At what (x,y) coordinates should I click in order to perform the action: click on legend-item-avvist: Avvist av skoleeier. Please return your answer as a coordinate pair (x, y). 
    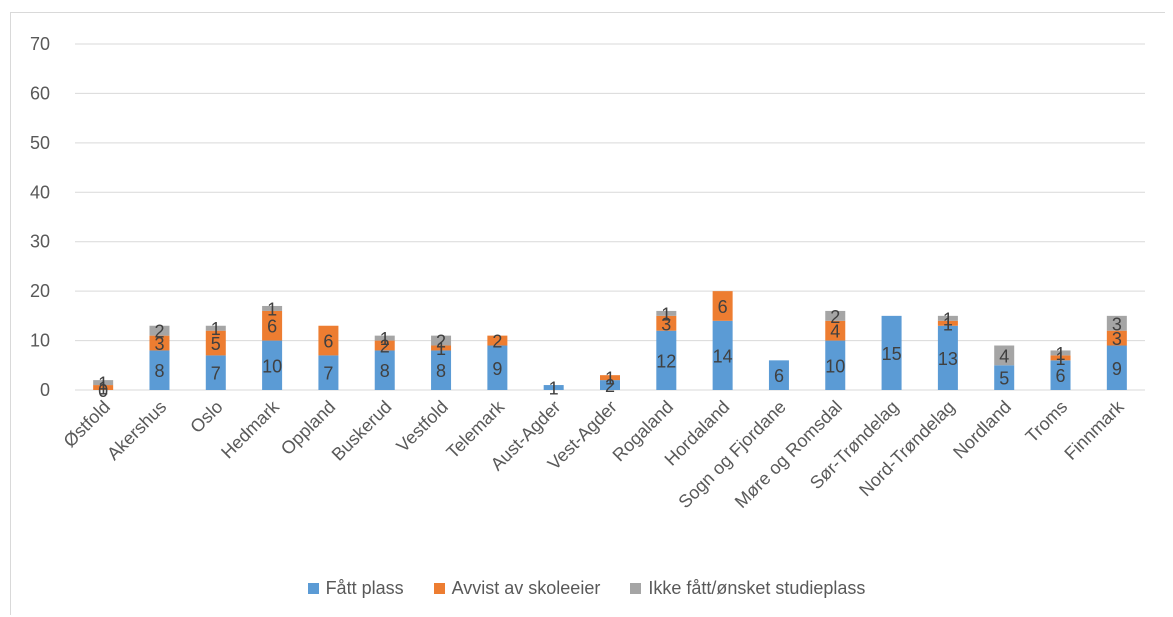
    Looking at the image, I should click on (517, 588).